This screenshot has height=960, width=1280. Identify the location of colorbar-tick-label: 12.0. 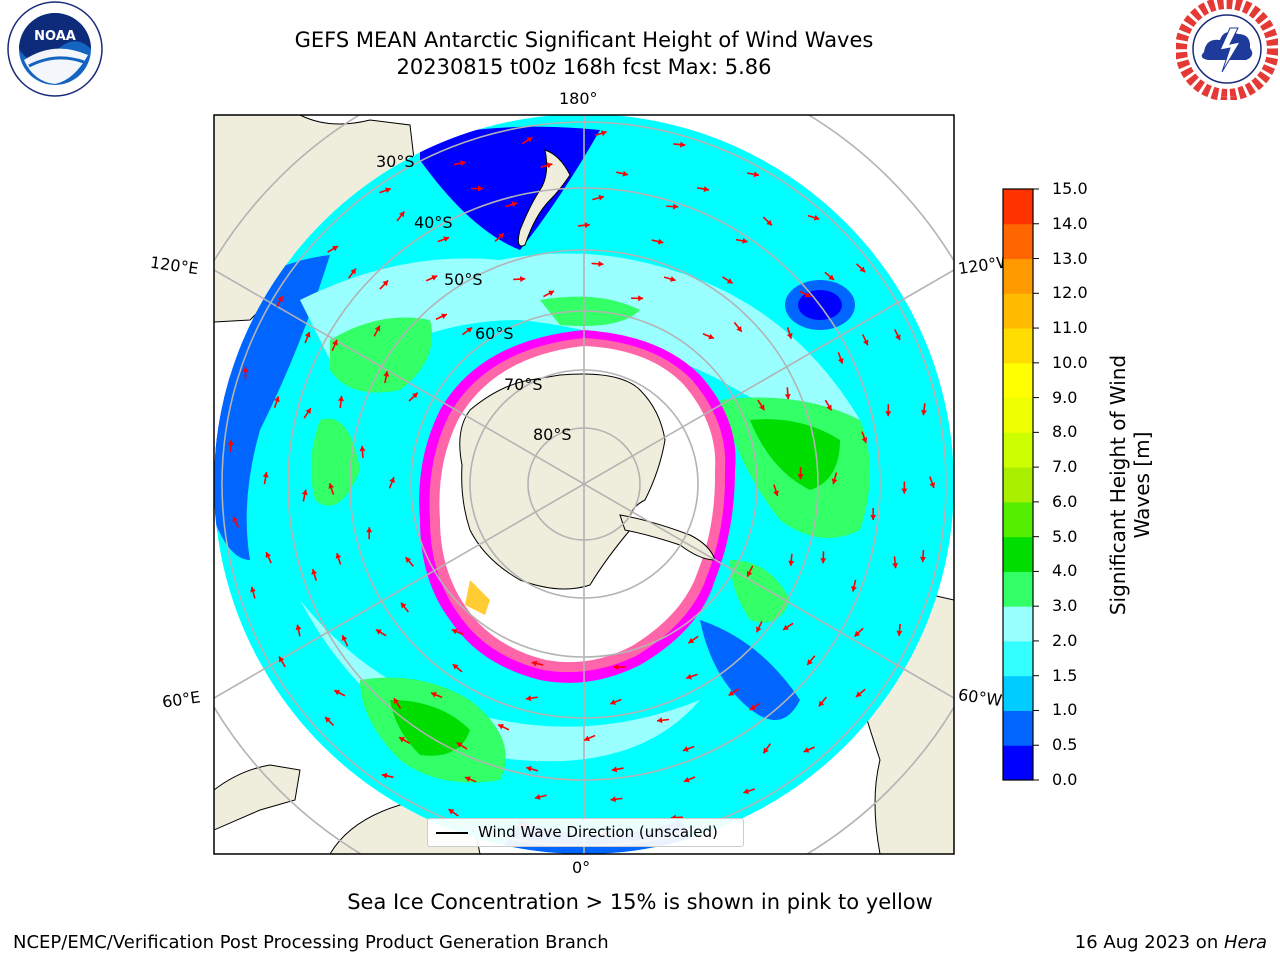
(1070, 293).